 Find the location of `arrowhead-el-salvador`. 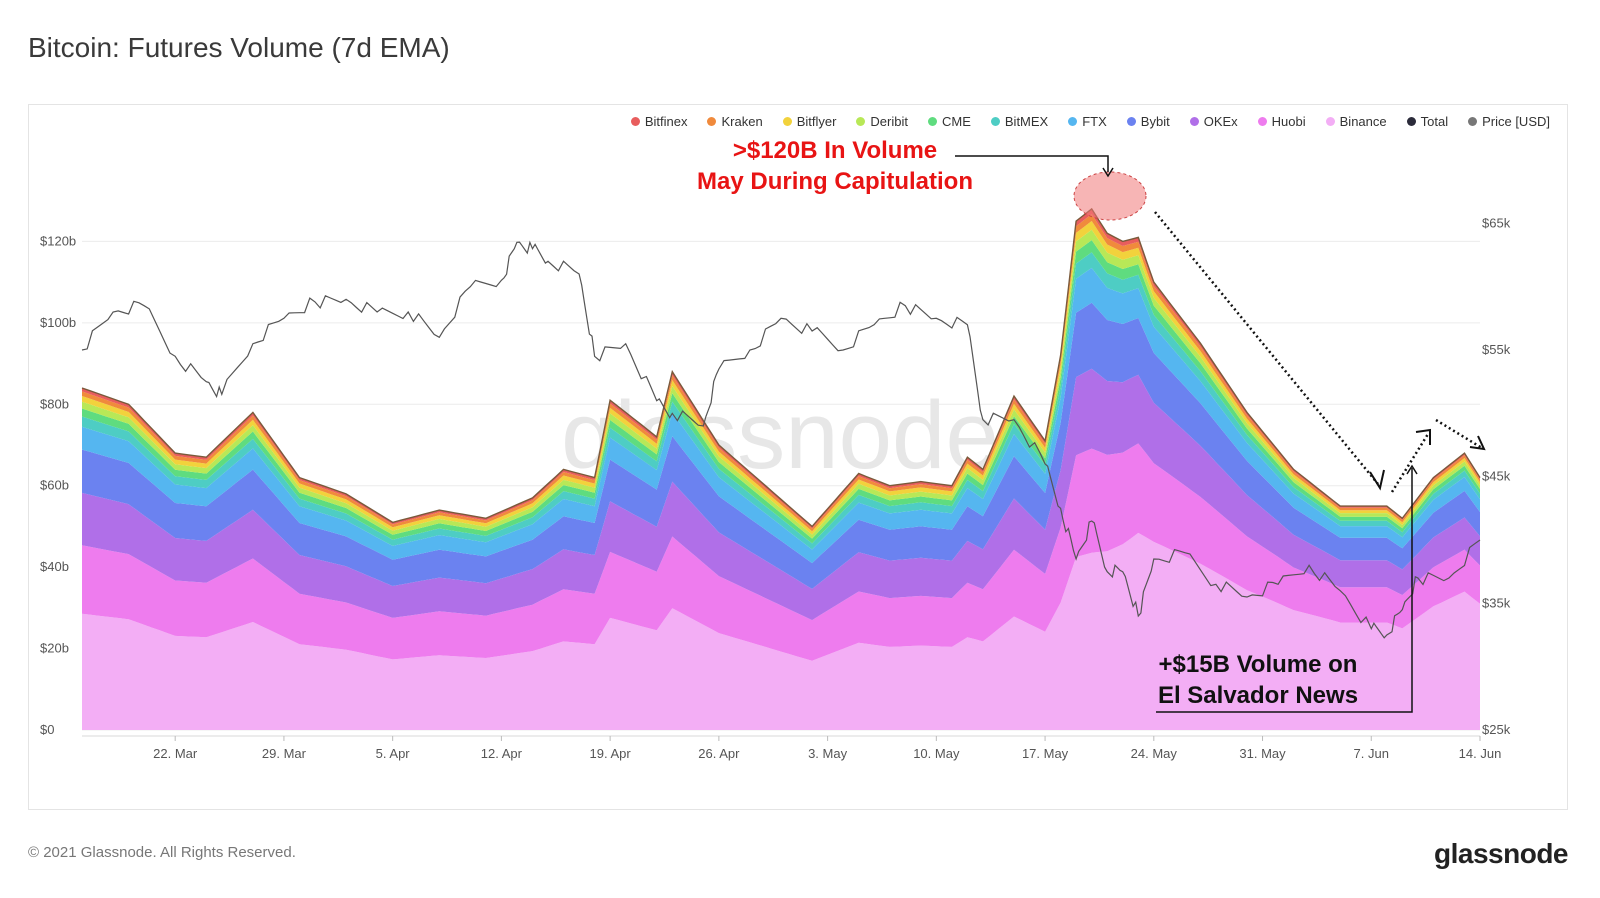

arrowhead-el-salvador is located at coordinates (1412, 469).